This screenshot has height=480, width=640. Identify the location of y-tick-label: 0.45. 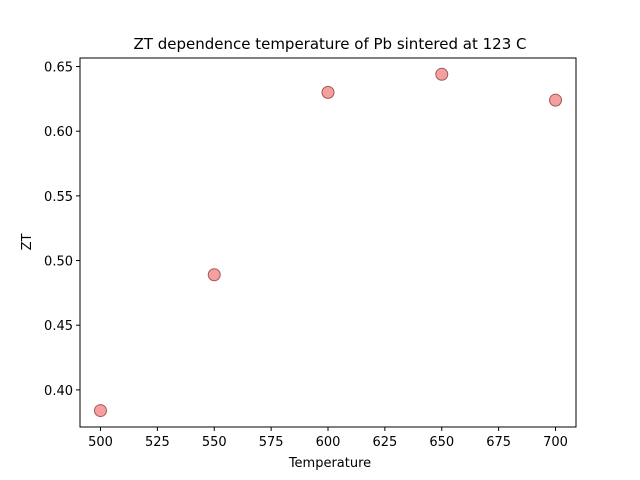
(58, 326).